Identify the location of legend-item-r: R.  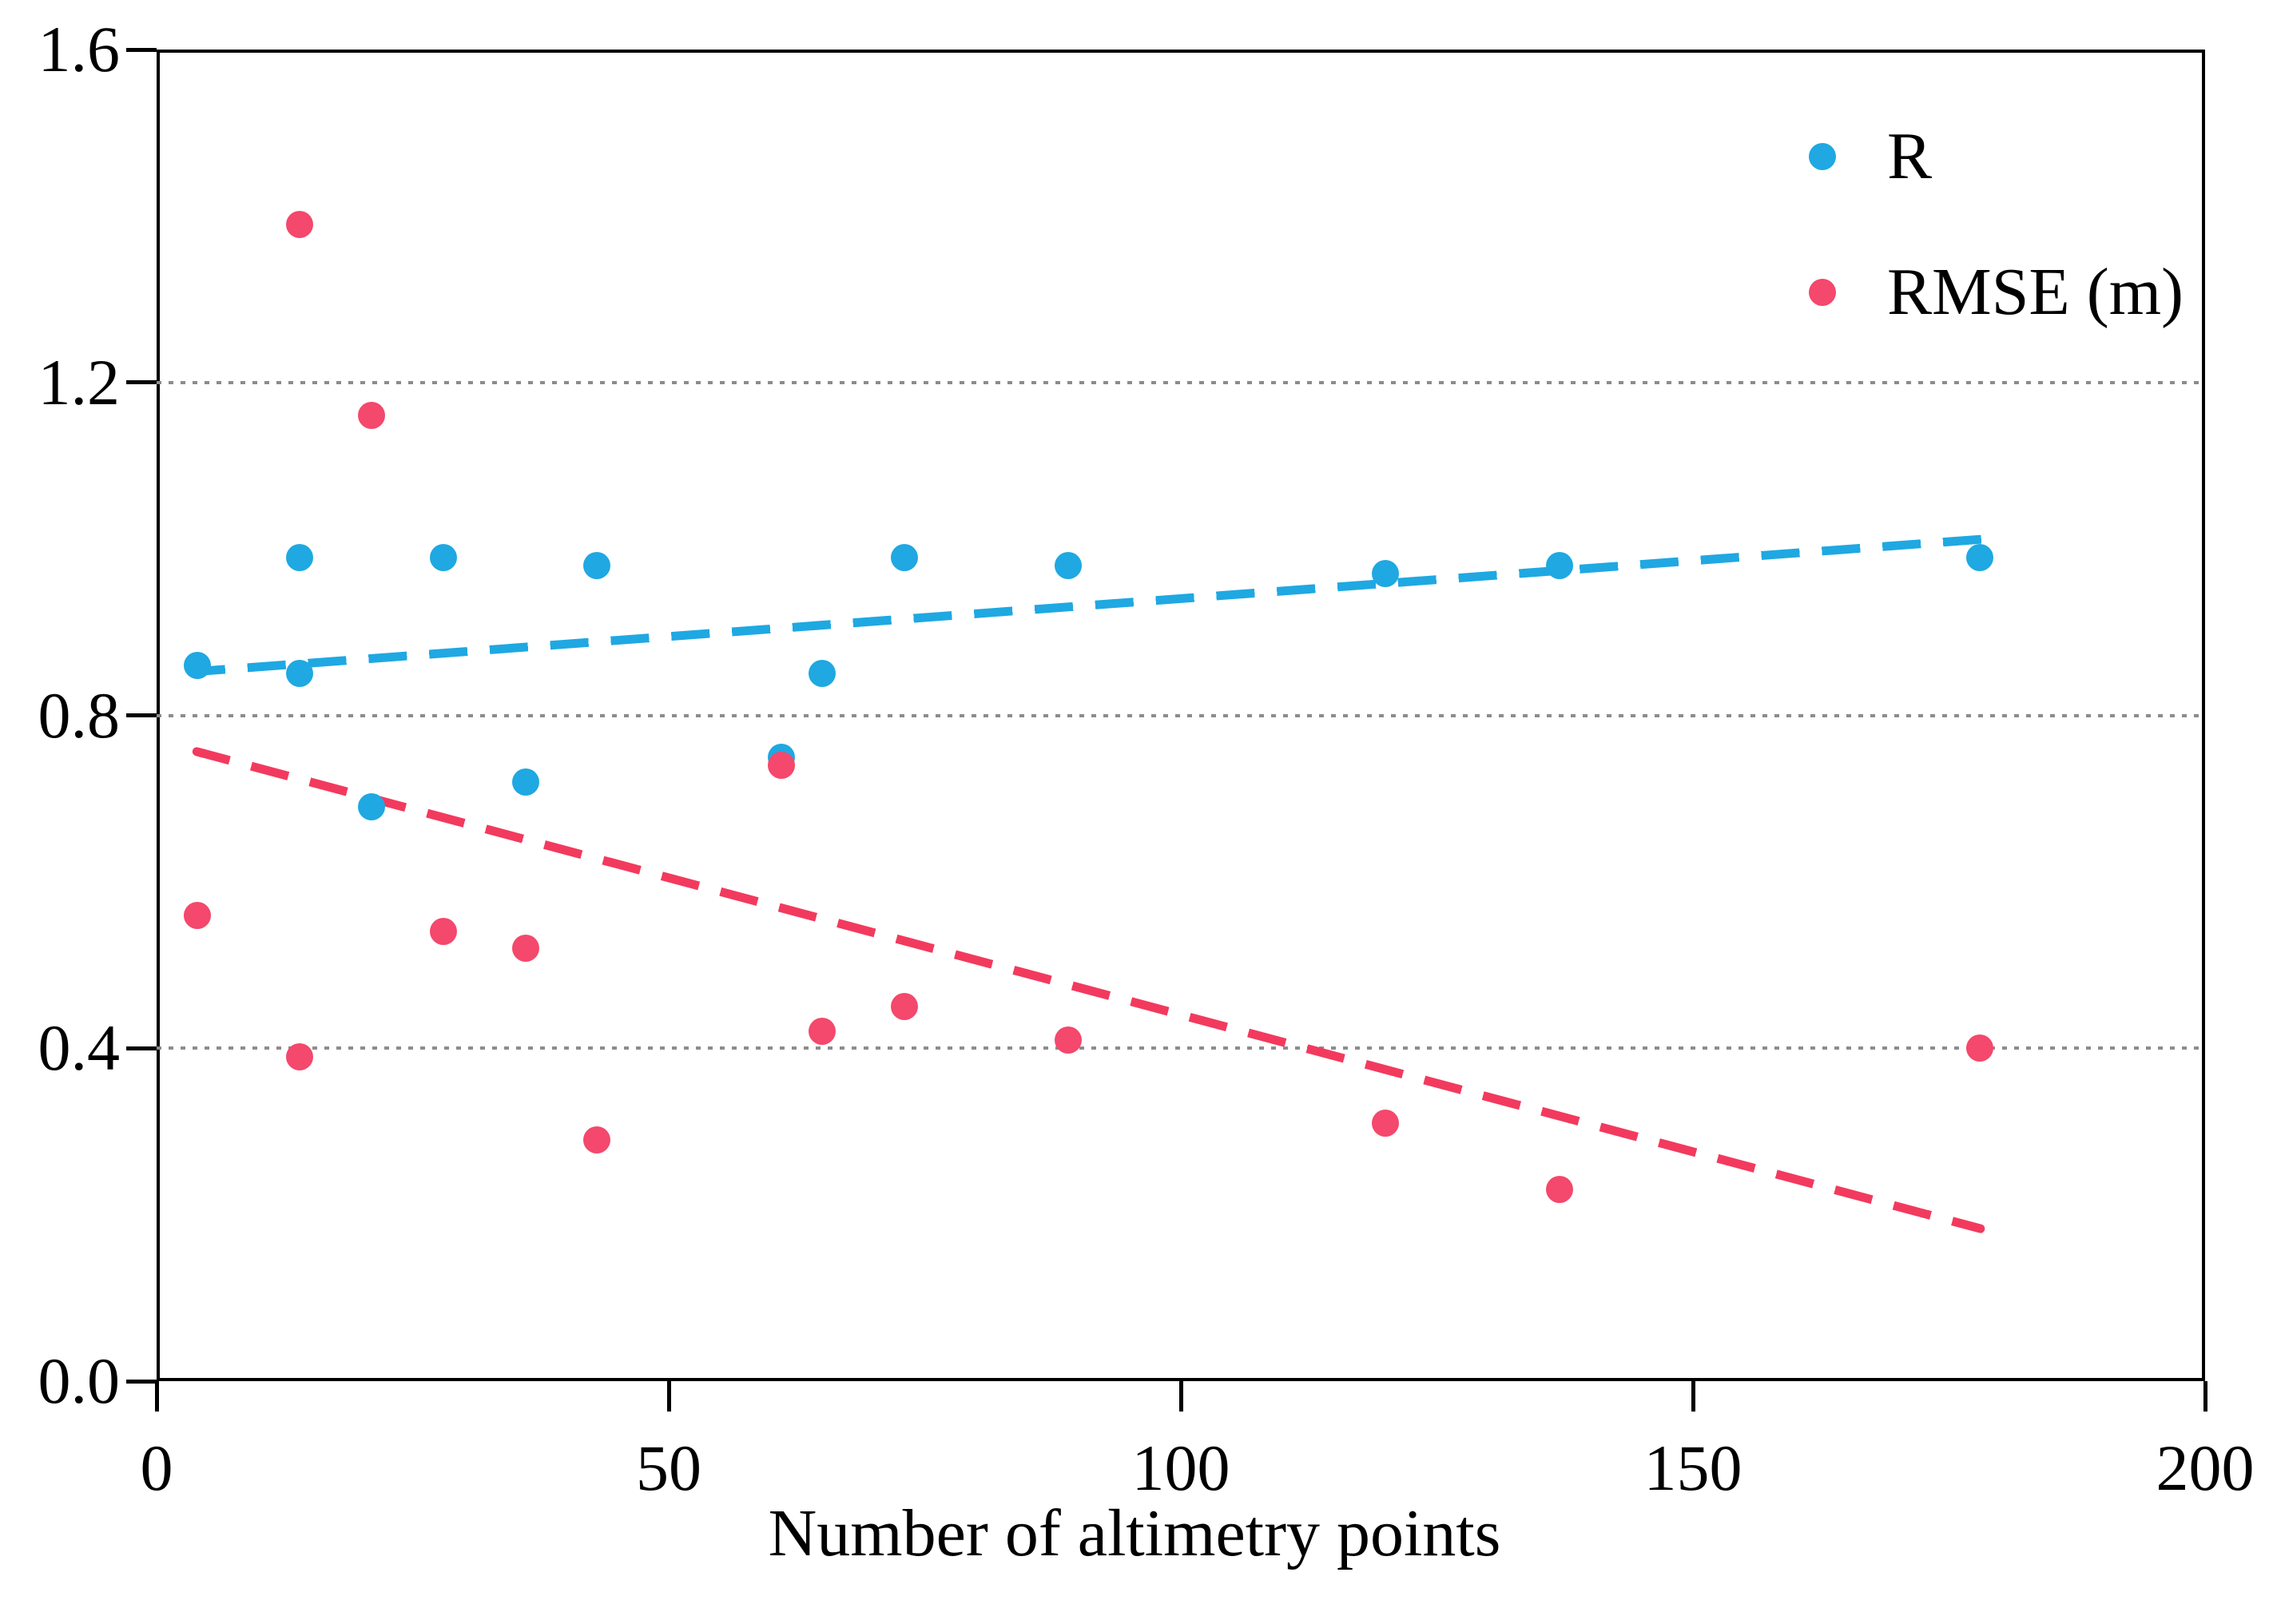
(1996, 157).